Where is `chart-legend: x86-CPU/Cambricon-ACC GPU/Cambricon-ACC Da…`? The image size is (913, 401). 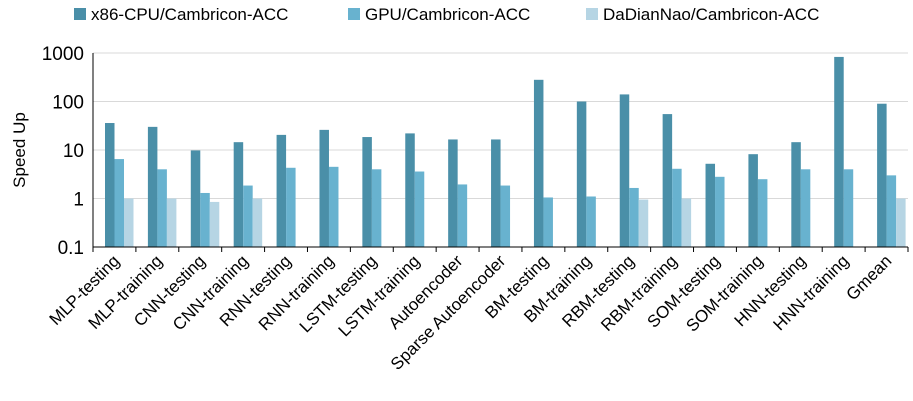 chart-legend: x86-CPU/Cambricon-ACC GPU/Cambricon-ACC Da… is located at coordinates (446, 14).